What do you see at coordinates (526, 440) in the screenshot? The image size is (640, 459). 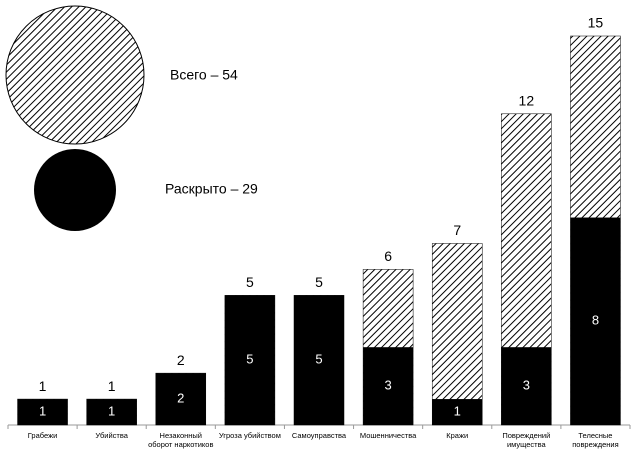 I see `x-tick-label: Повреждений имущества` at bounding box center [526, 440].